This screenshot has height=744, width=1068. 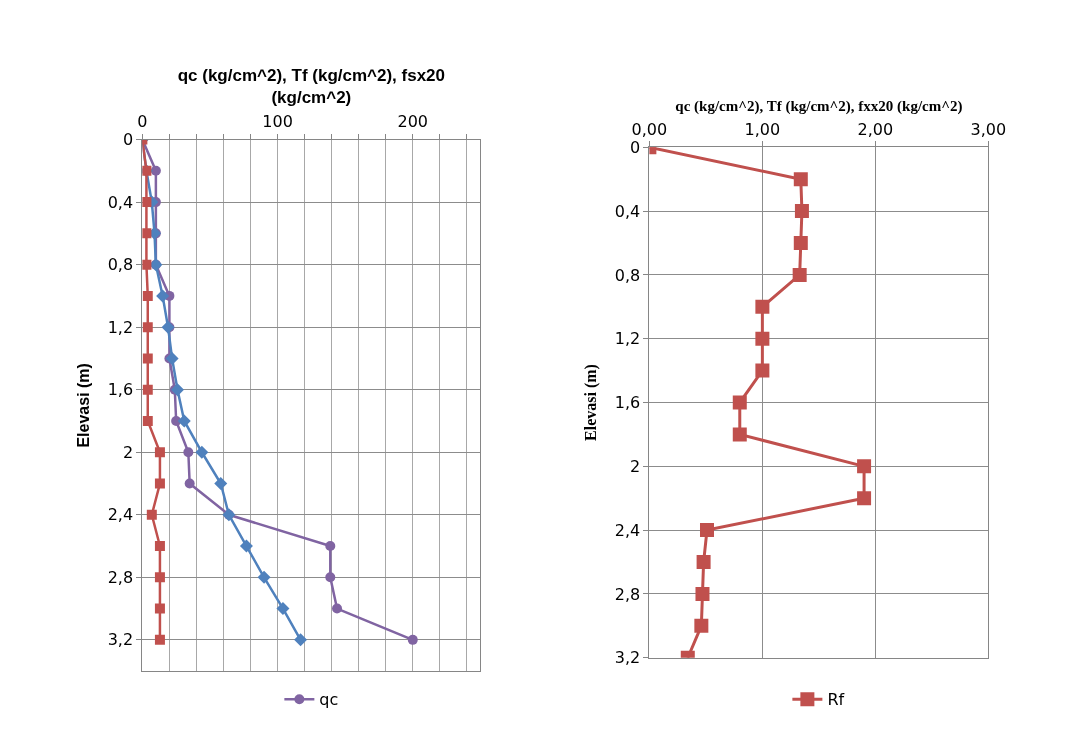 What do you see at coordinates (413, 122) in the screenshot?
I see `x-tick-label: 200` at bounding box center [413, 122].